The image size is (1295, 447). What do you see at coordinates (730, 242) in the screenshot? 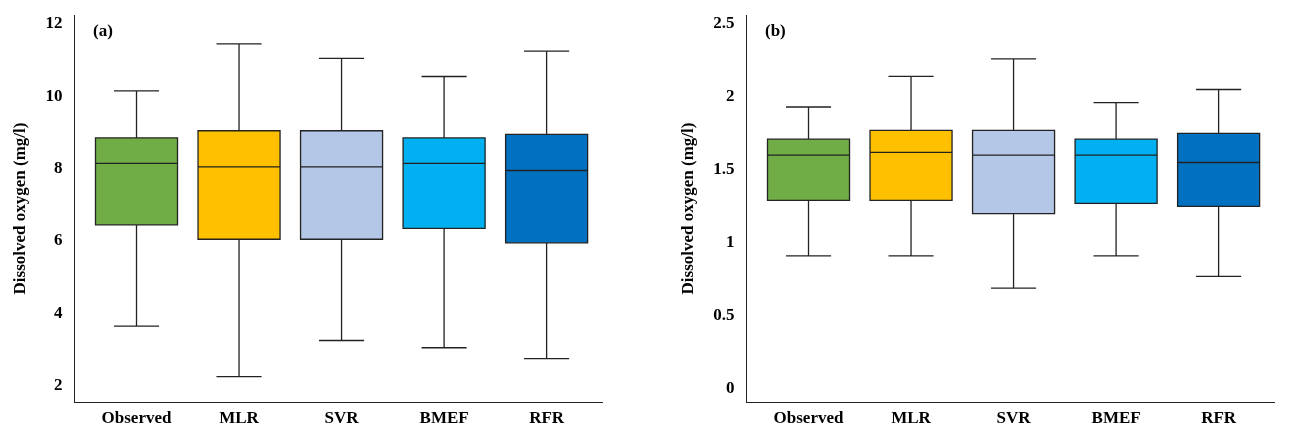
I see `y-tick-label: 1` at bounding box center [730, 242].